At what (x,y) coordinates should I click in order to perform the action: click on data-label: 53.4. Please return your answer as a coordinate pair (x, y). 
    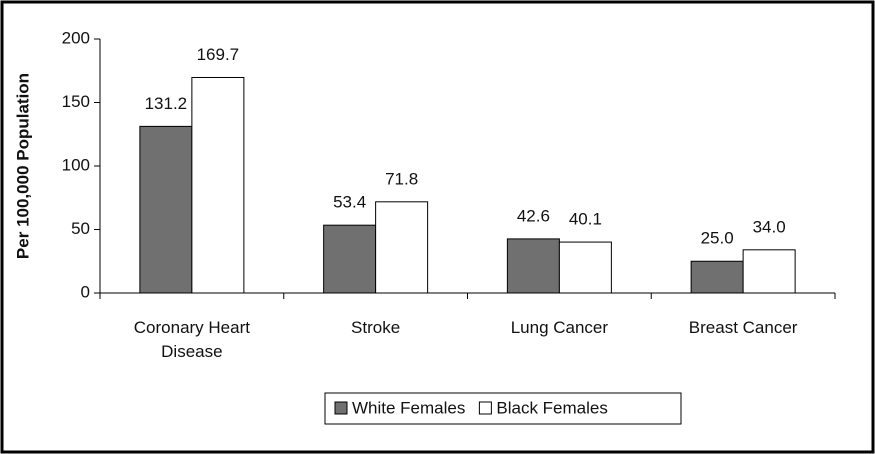
    Looking at the image, I should click on (349, 202).